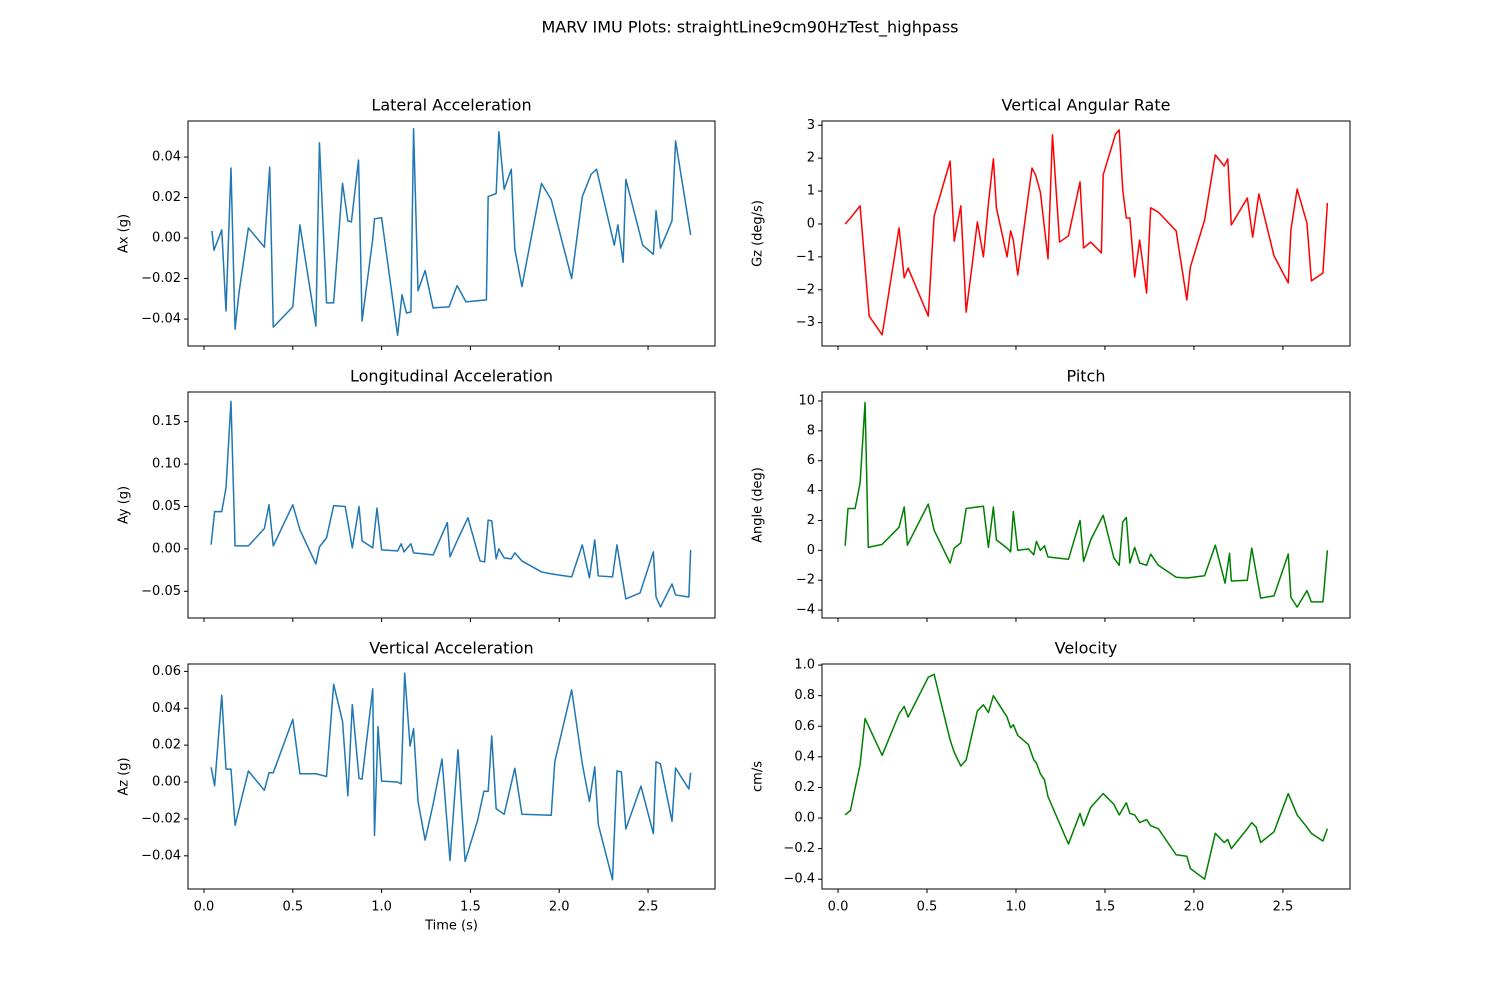 The height and width of the screenshot is (1000, 1500). Describe the element at coordinates (166, 506) in the screenshot. I see `y-tick-label: 0.05` at that location.